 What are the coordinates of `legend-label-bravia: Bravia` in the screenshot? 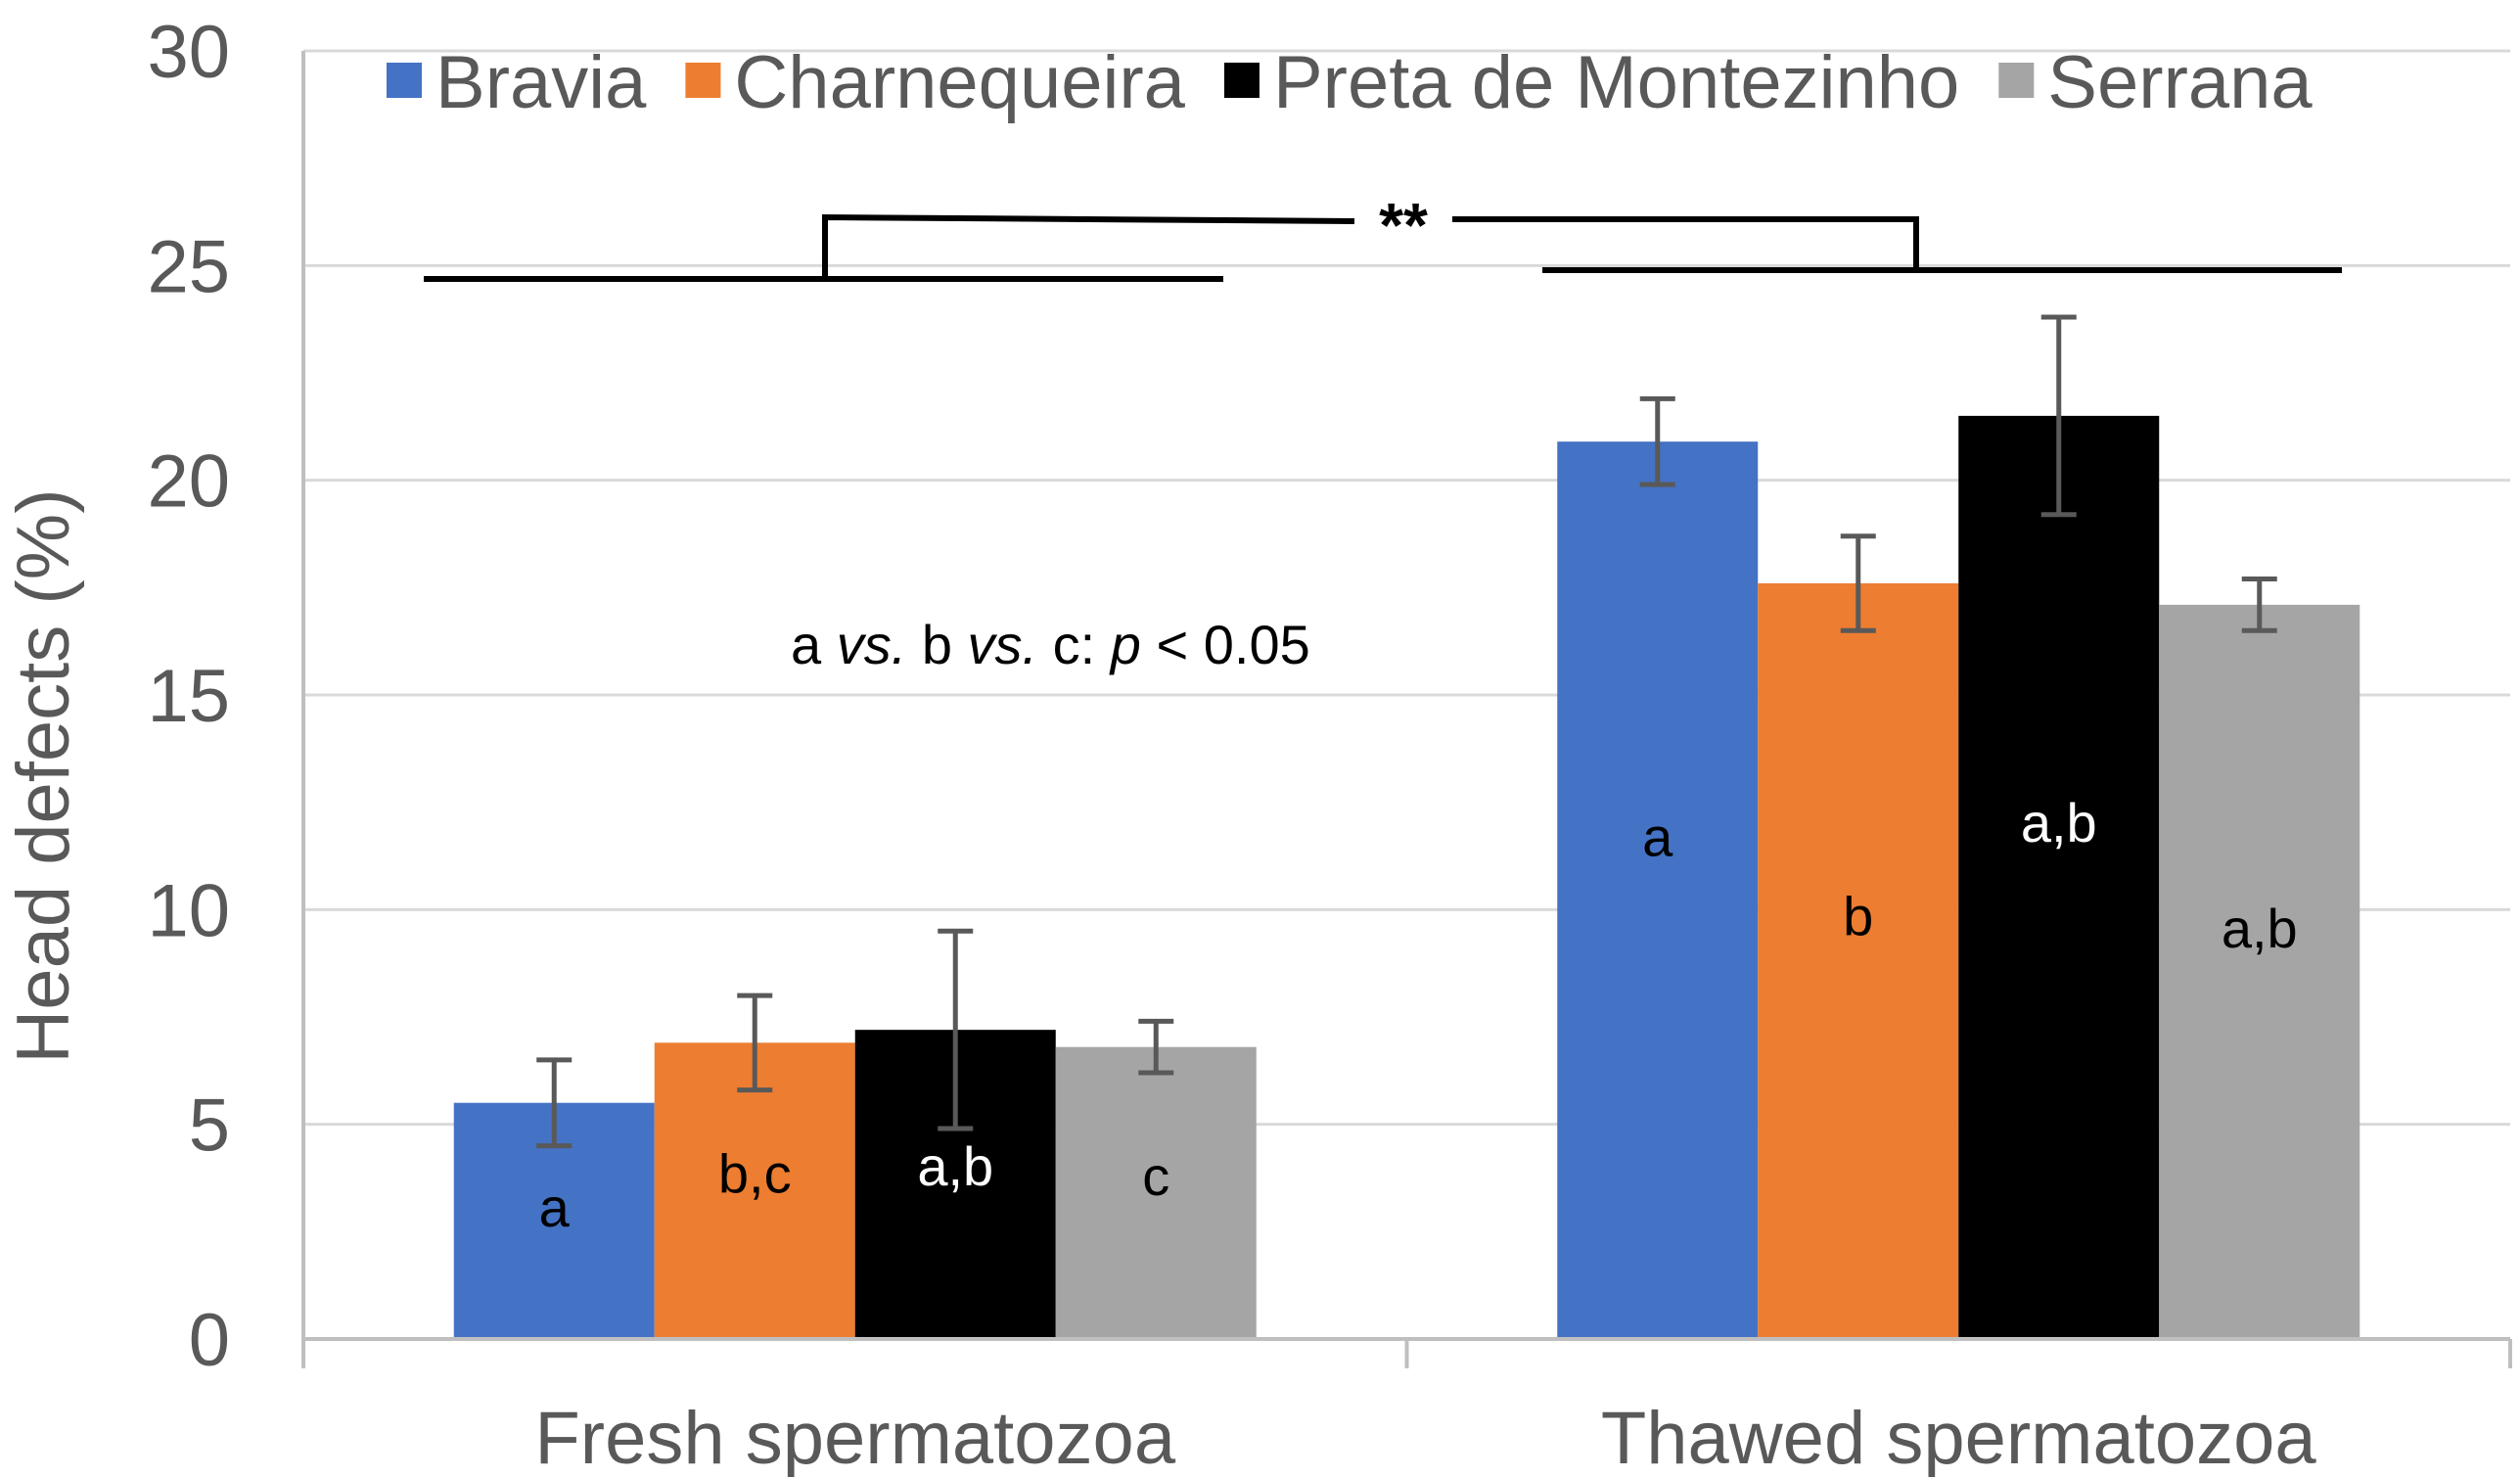 It's located at (541, 82).